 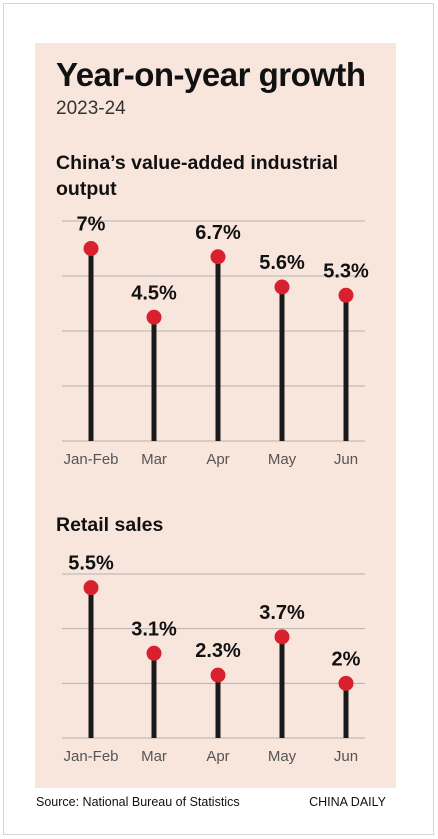 What do you see at coordinates (346, 459) in the screenshot?
I see `industrial-output-tick-label: Jun` at bounding box center [346, 459].